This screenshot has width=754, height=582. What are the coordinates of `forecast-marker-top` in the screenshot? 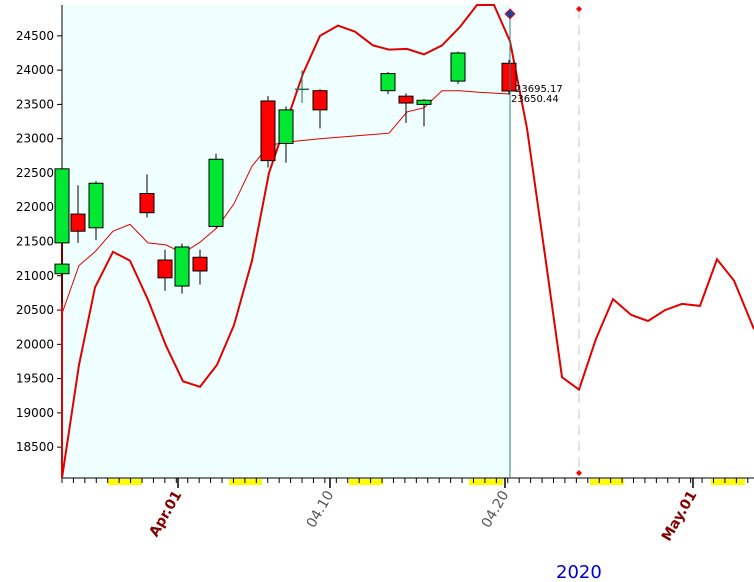 It's located at (579, 9).